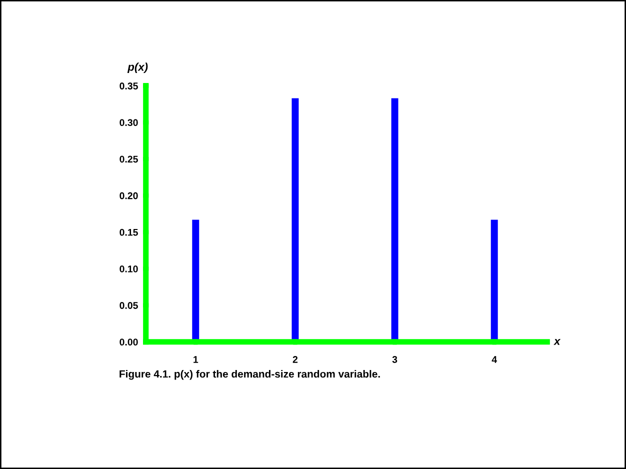 The height and width of the screenshot is (469, 626). I want to click on x-tick-label: 4, so click(495, 359).